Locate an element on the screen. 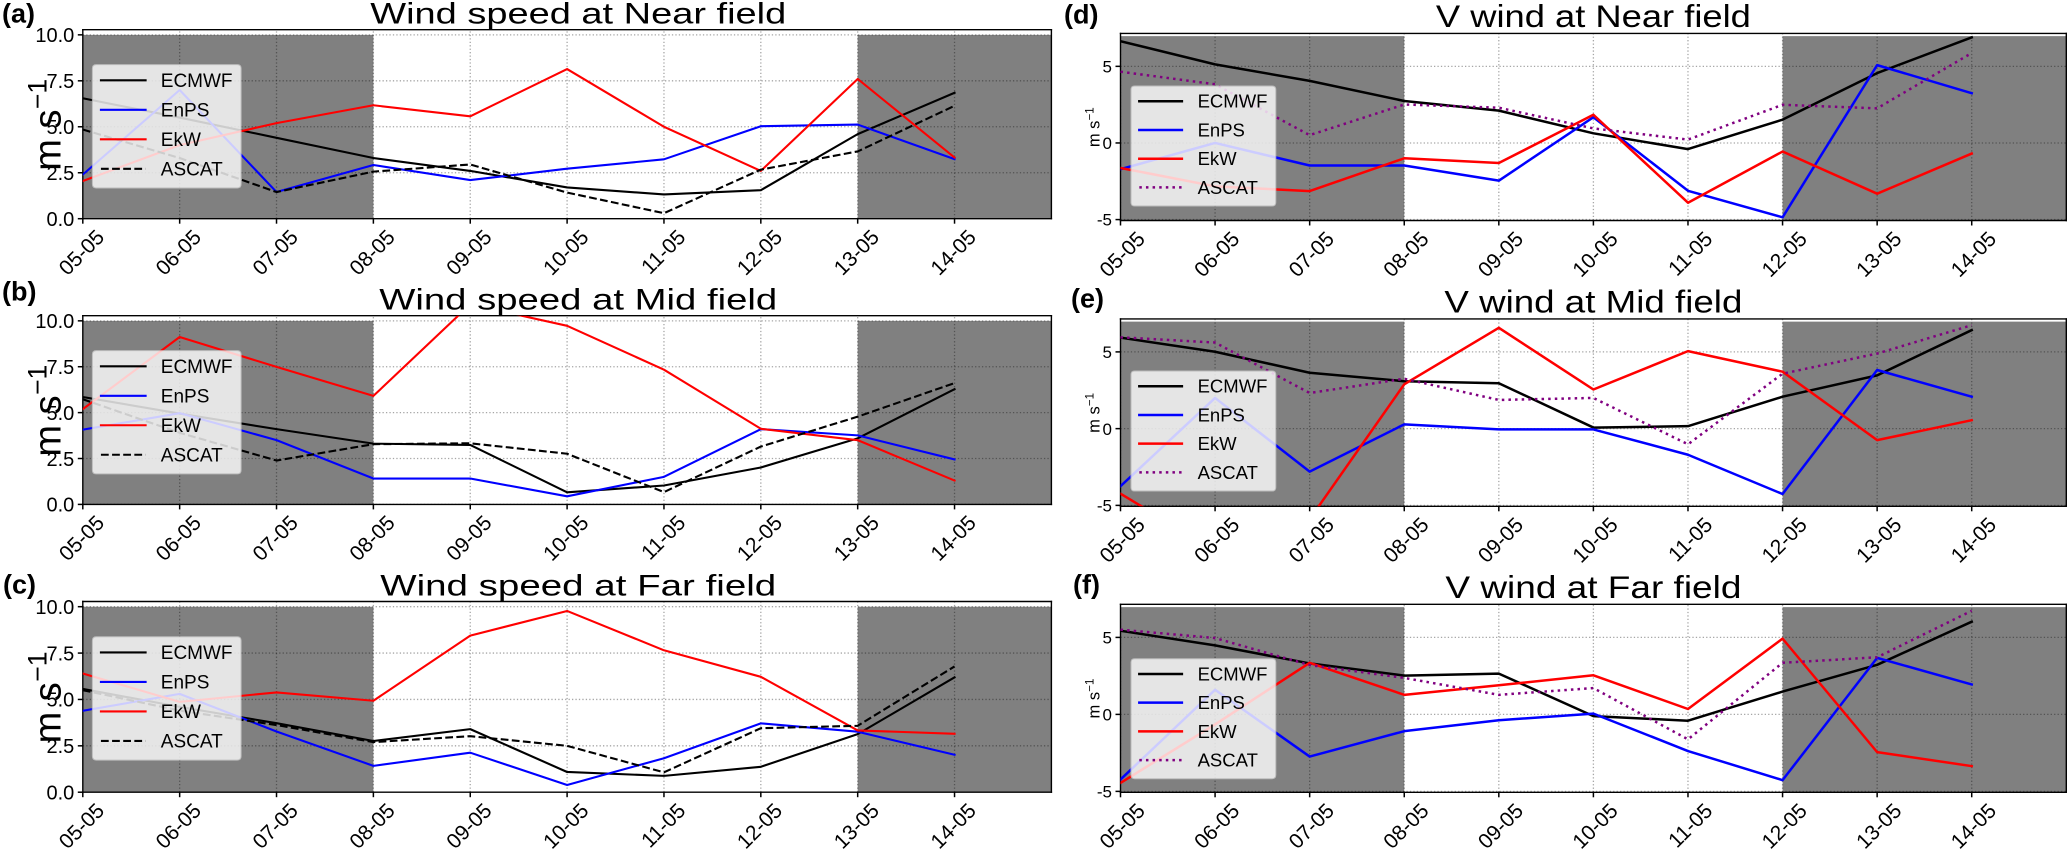 Image resolution: width=2067 pixels, height=851 pixels. svg-text: Wind speed at Far field is located at coordinates (578, 585).